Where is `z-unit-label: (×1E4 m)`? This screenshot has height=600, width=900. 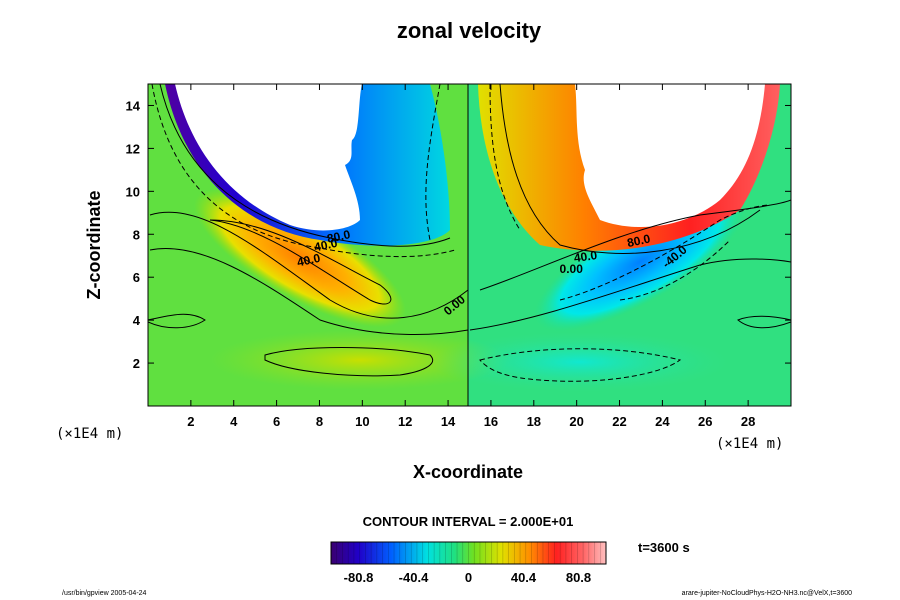 z-unit-label: (×1E4 m) is located at coordinates (89, 434).